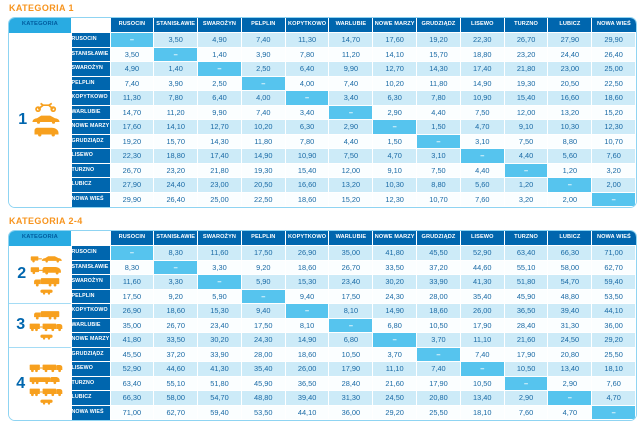 The height and width of the screenshot is (421, 640). What do you see at coordinates (526, 40) in the screenshot?
I see `price-cell: 26,70` at bounding box center [526, 40].